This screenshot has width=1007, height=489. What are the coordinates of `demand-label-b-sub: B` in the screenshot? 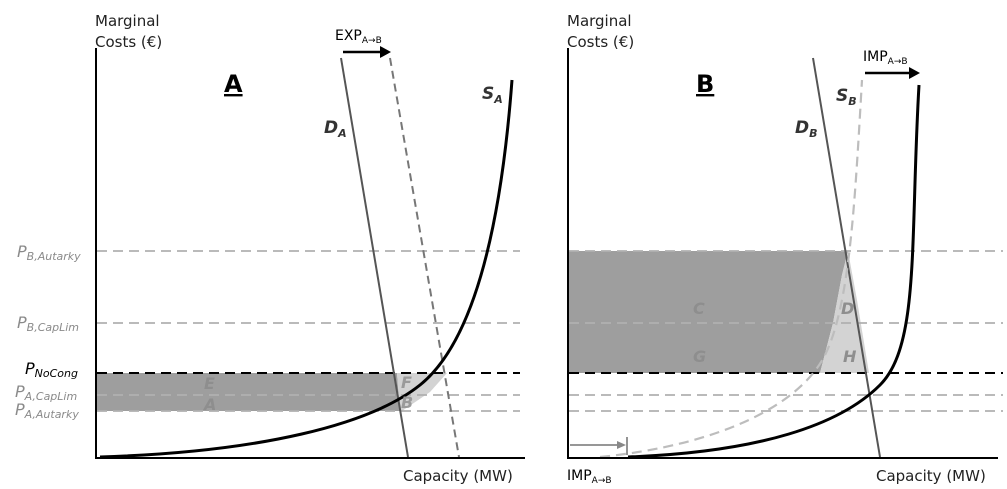 It's located at (813, 133).